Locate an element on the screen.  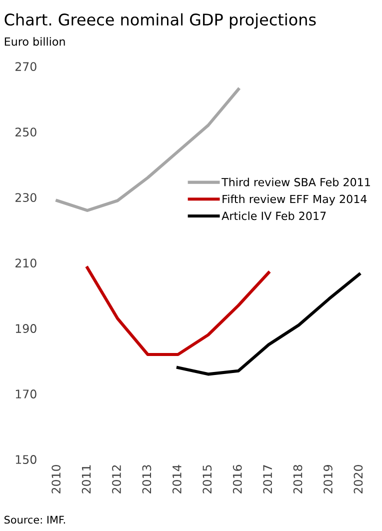
y-tick-label: 250 is located at coordinates (25, 132).